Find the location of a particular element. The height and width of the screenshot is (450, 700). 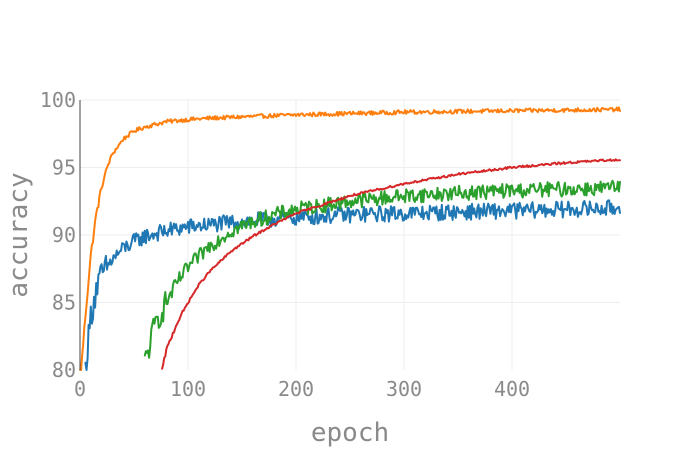

x-tick-label: 100 is located at coordinates (188, 389).